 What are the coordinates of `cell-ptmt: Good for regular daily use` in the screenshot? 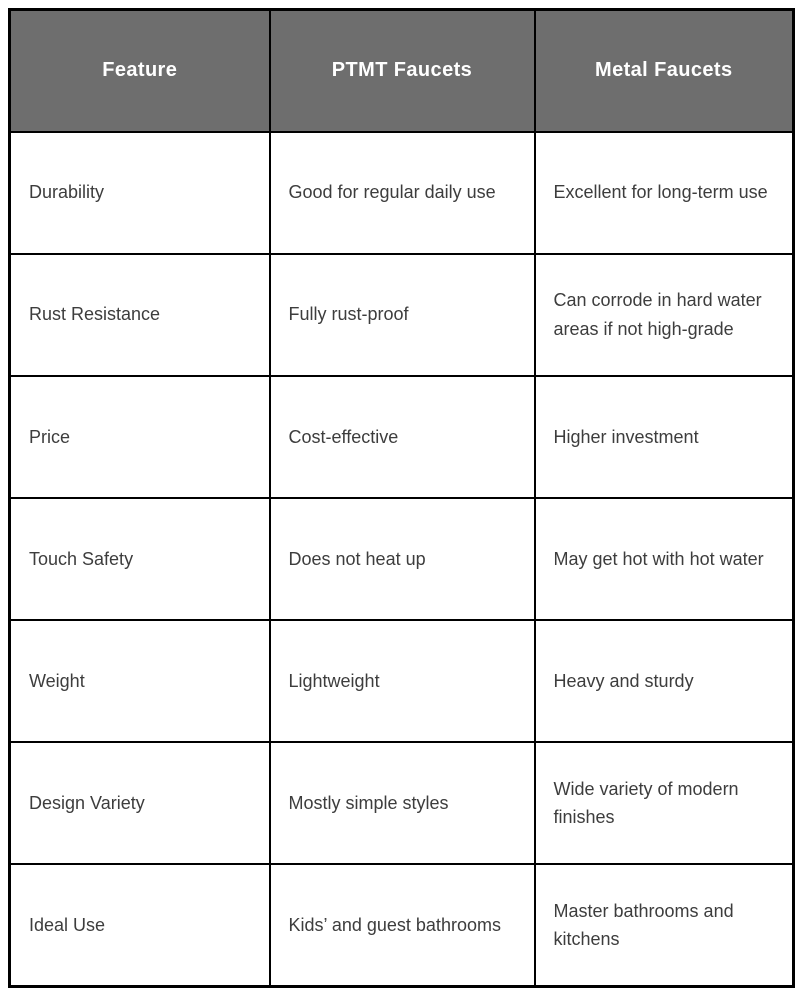 It's located at (402, 192).